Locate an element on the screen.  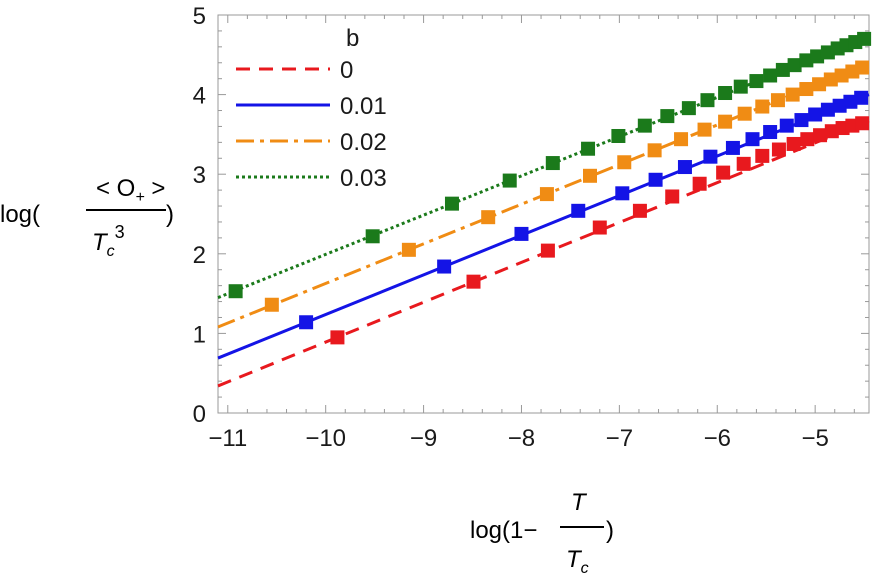
legend-label: 0.03 is located at coordinates (363, 178).